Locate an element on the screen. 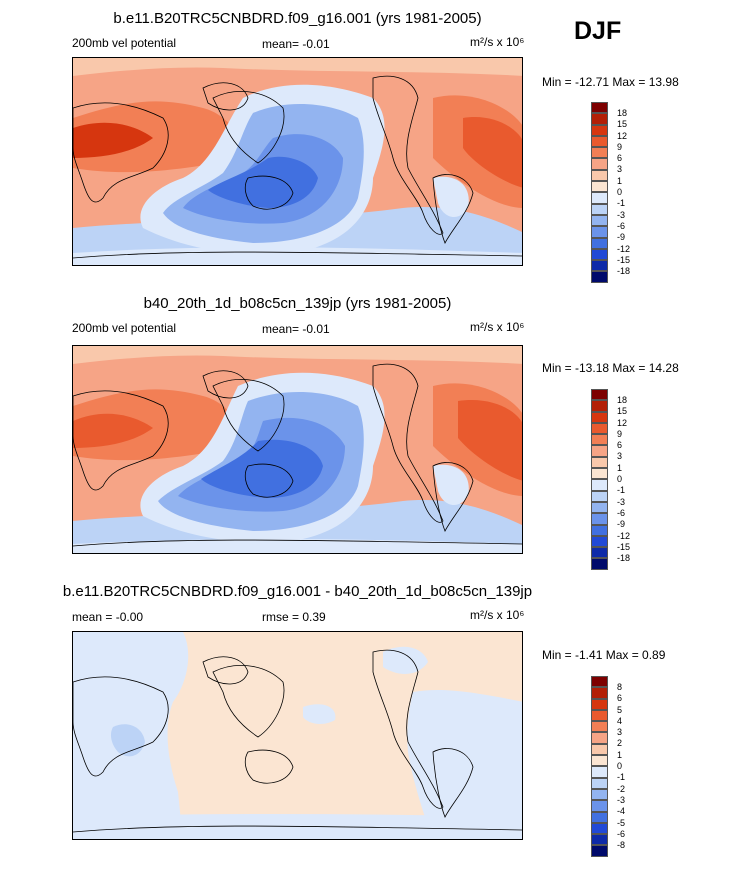 This screenshot has height=872, width=733. panel-1-map is located at coordinates (297, 161).